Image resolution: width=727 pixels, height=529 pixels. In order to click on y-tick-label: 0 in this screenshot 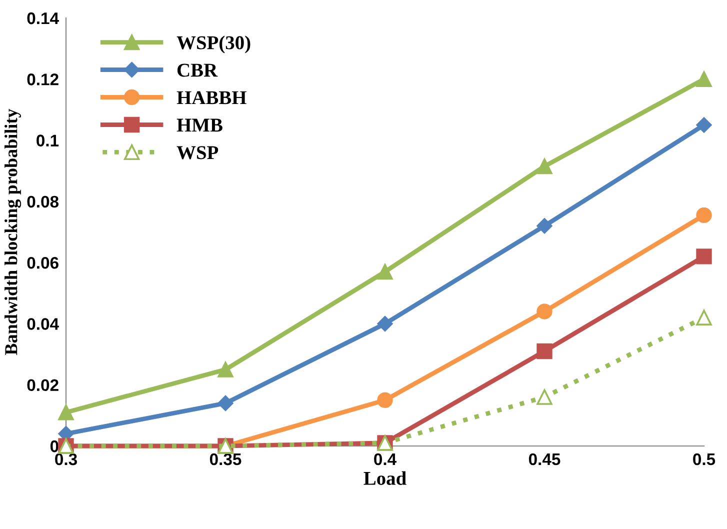, I will do `click(54, 446)`.